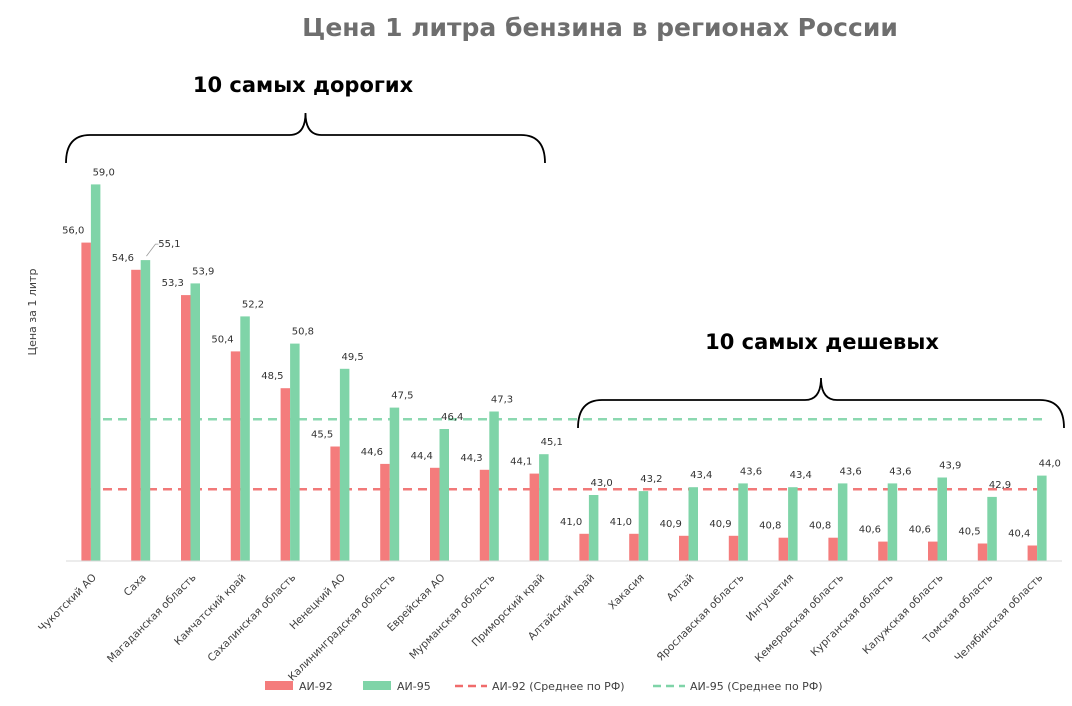 The width and height of the screenshot is (1072, 706). What do you see at coordinates (452, 417) in the screenshot?
I see `value-label-ai95: 46,4` at bounding box center [452, 417].